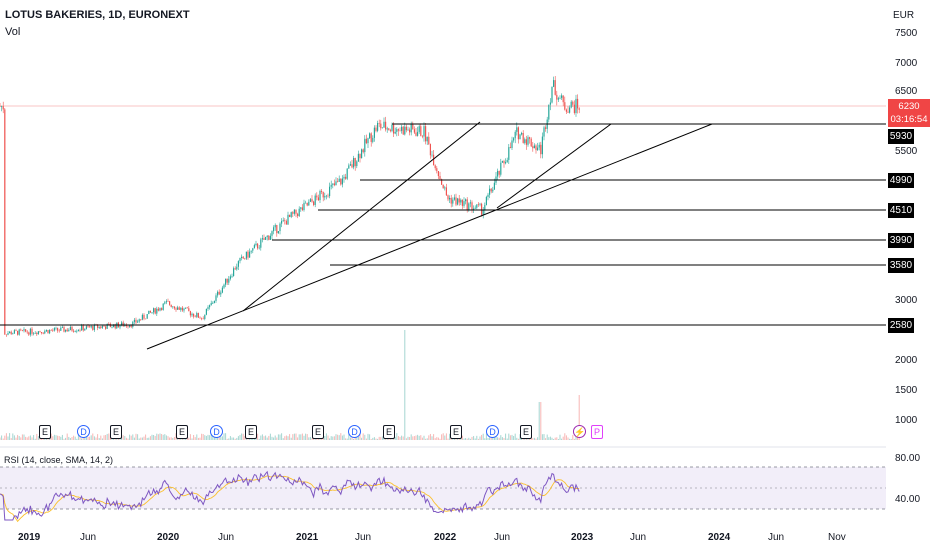 The image size is (932, 550). Describe the element at coordinates (901, 265) in the screenshot. I see `level-tag-3580: 3580` at that location.